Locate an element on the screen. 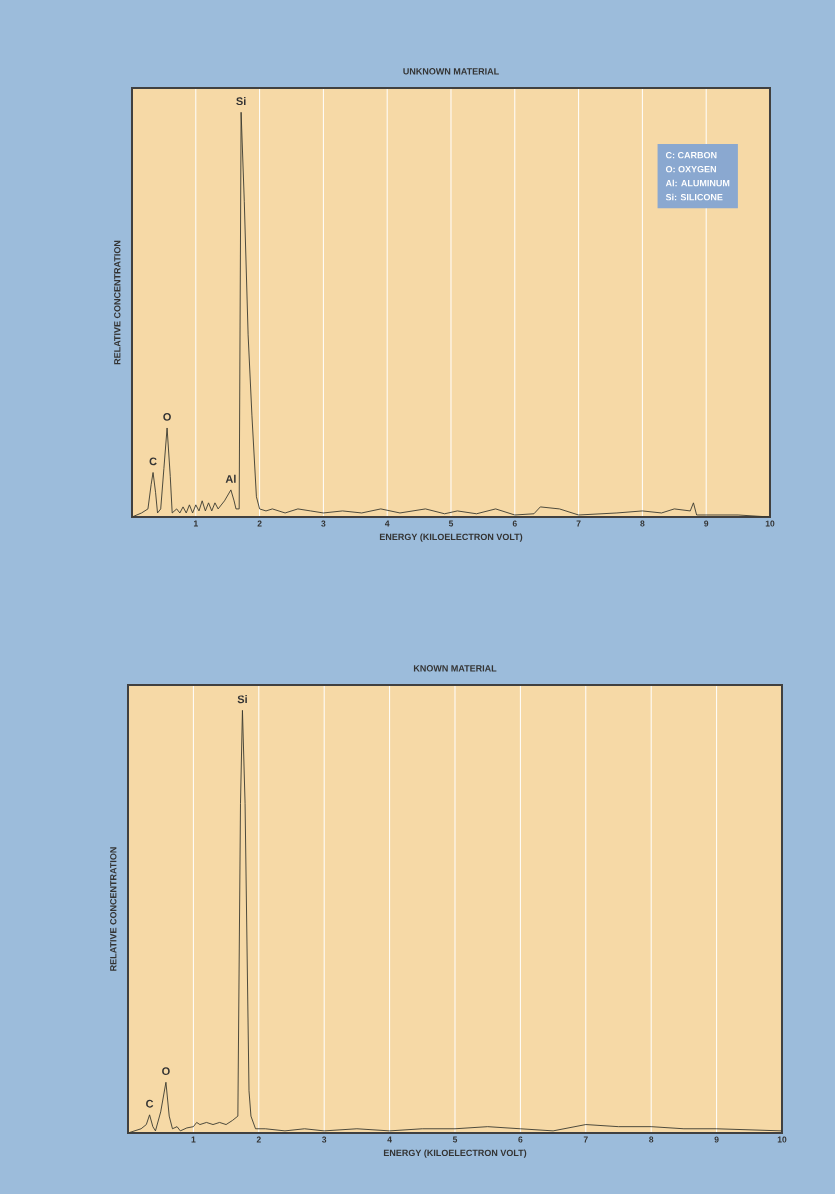 The width and height of the screenshot is (835, 1194). annotation: C: CARBON is located at coordinates (691, 155).